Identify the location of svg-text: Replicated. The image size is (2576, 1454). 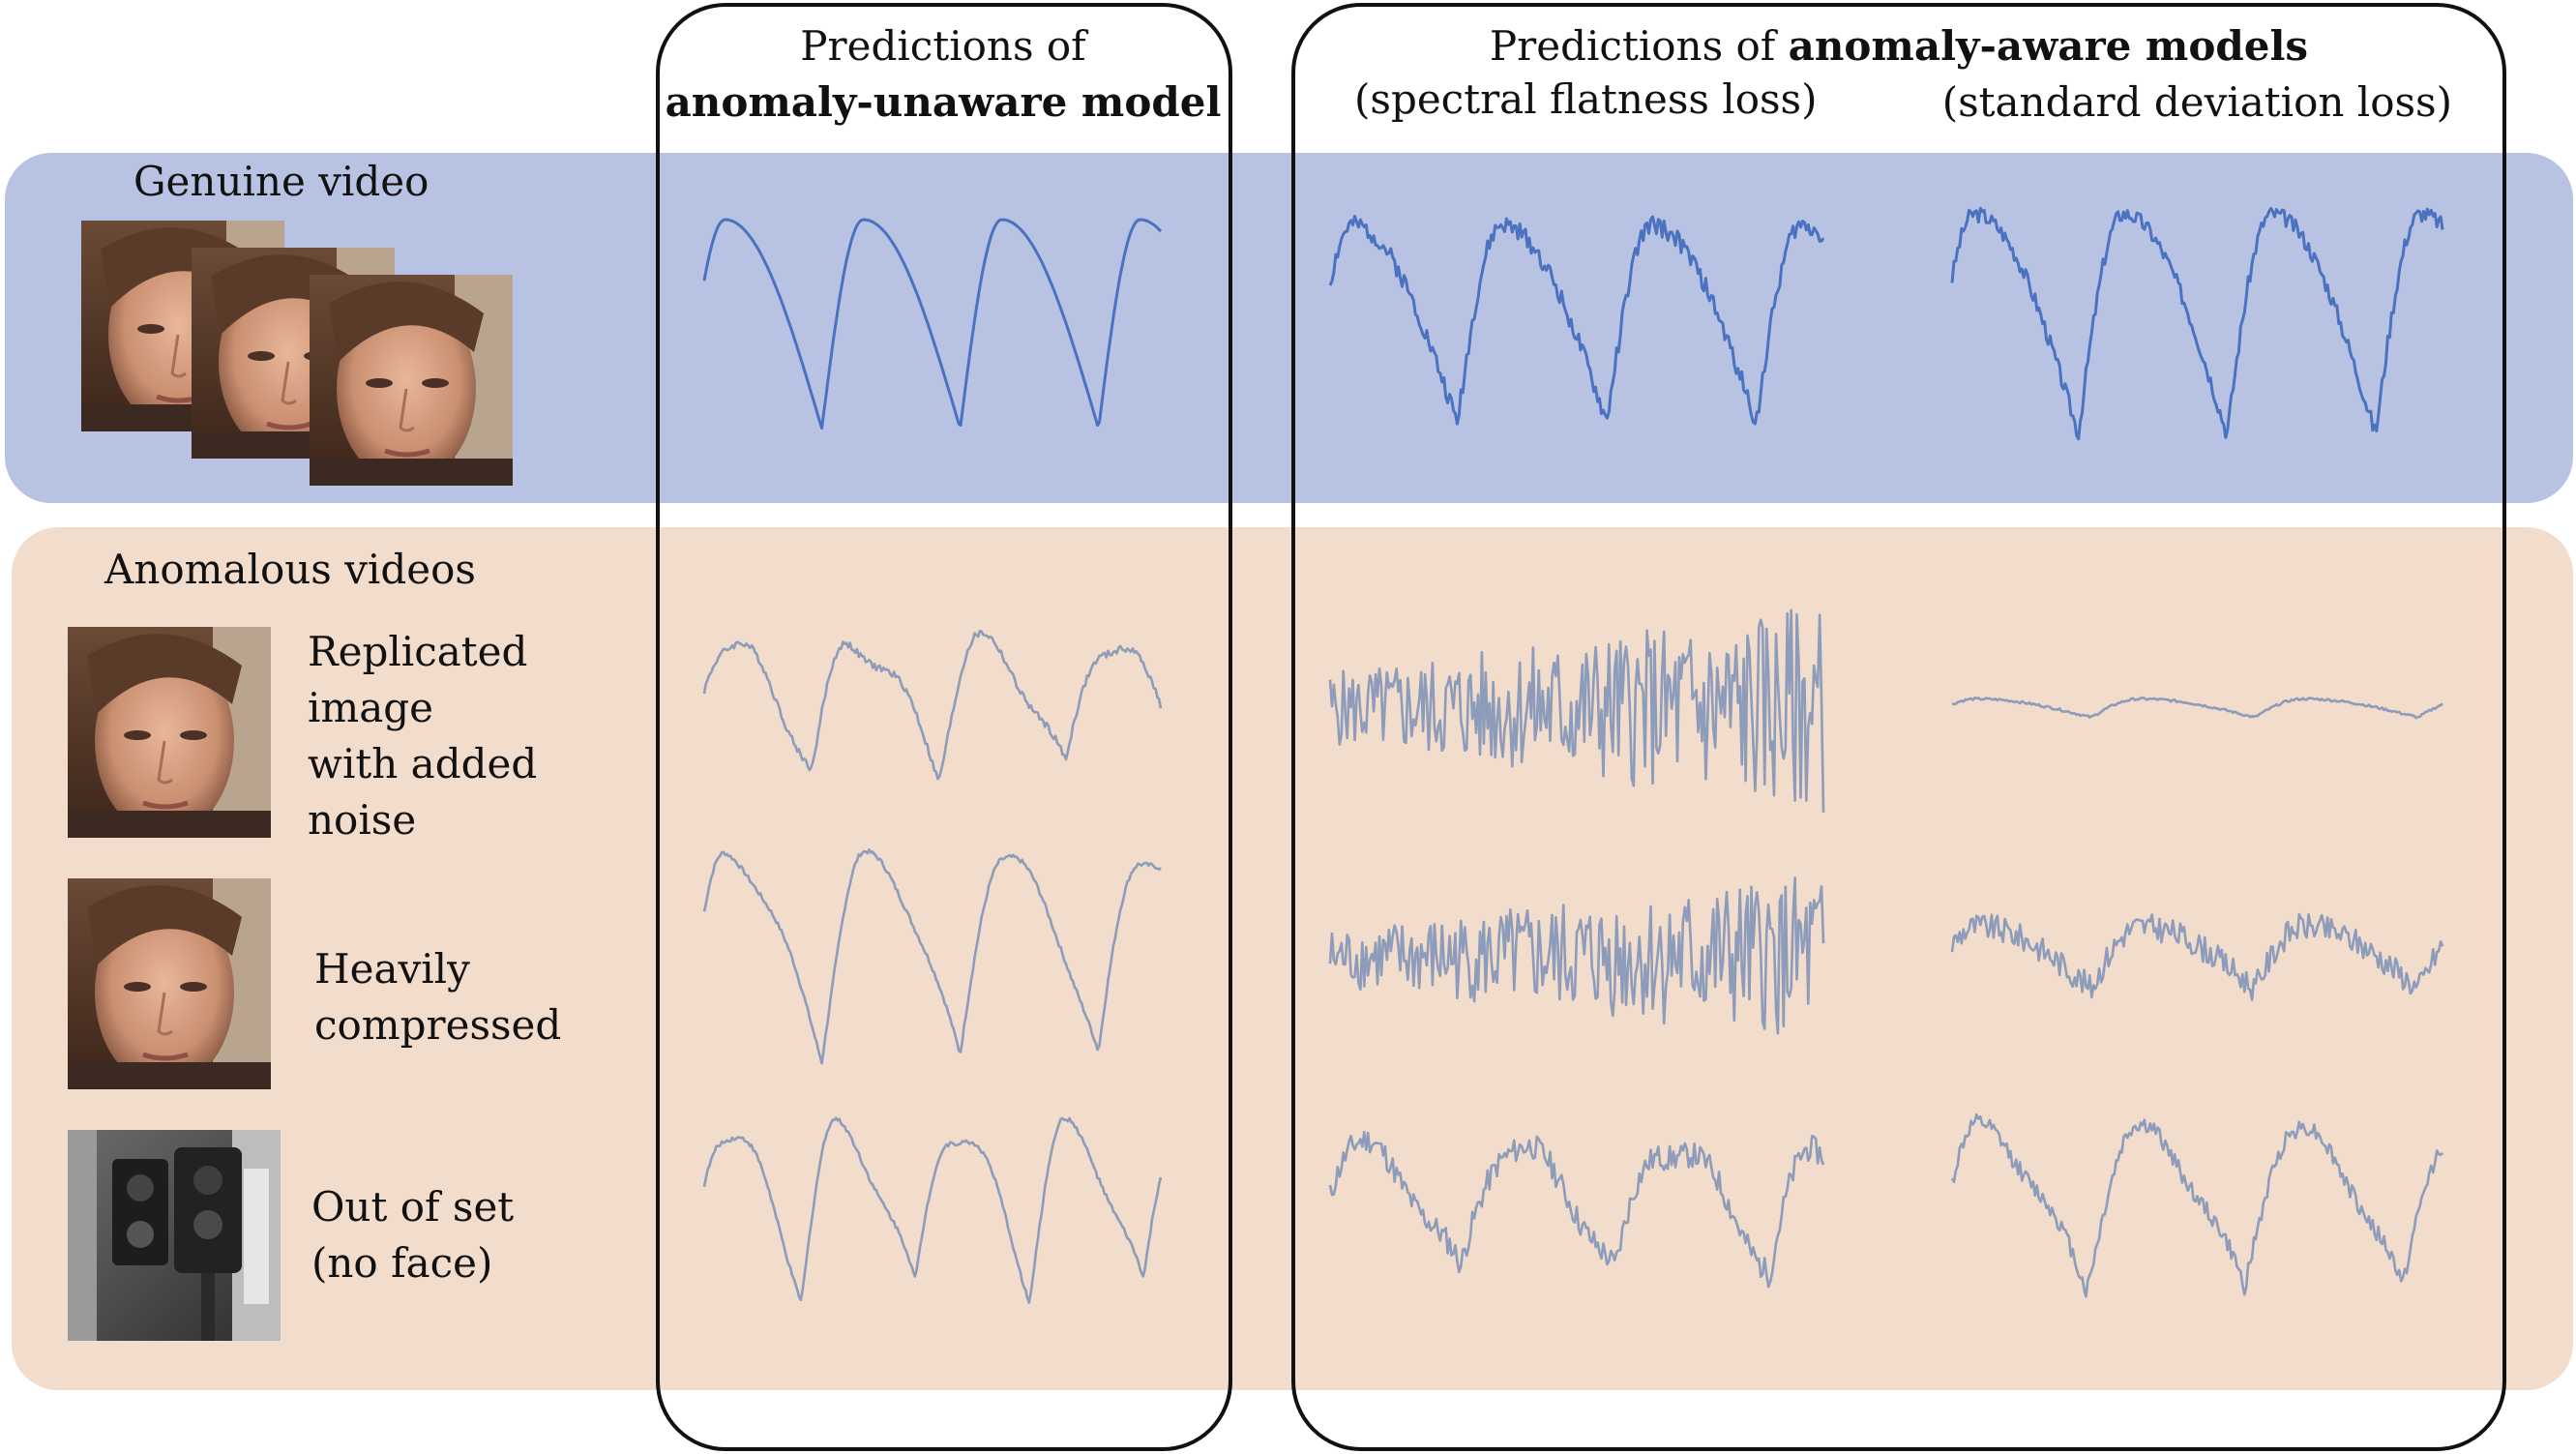
(418, 651).